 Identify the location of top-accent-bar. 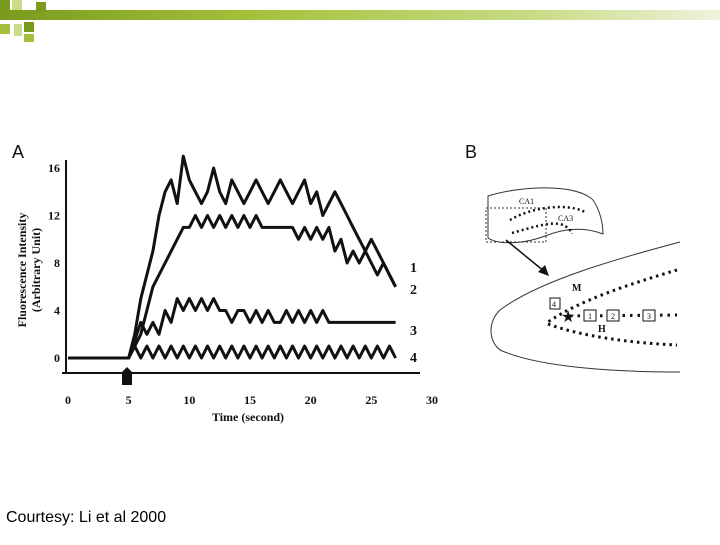
(360, 15).